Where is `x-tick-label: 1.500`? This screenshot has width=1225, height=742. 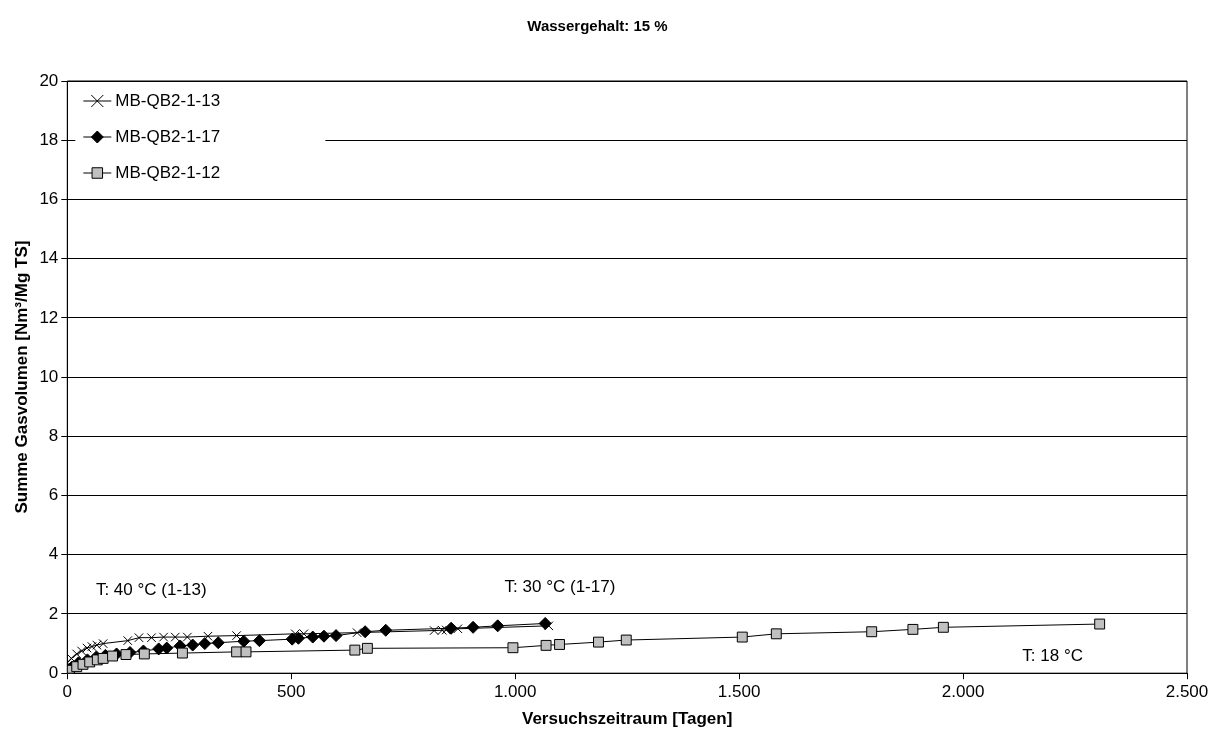
x-tick-label: 1.500 is located at coordinates (739, 692).